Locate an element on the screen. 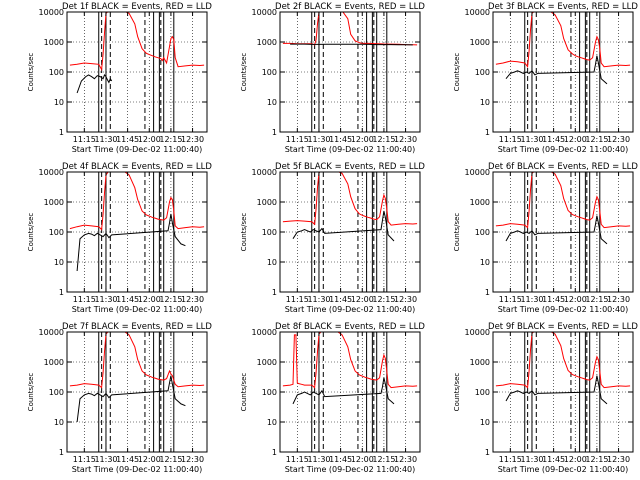  panel-title: Det 2f BLACK = Events, RED = LLD is located at coordinates (350, 7).